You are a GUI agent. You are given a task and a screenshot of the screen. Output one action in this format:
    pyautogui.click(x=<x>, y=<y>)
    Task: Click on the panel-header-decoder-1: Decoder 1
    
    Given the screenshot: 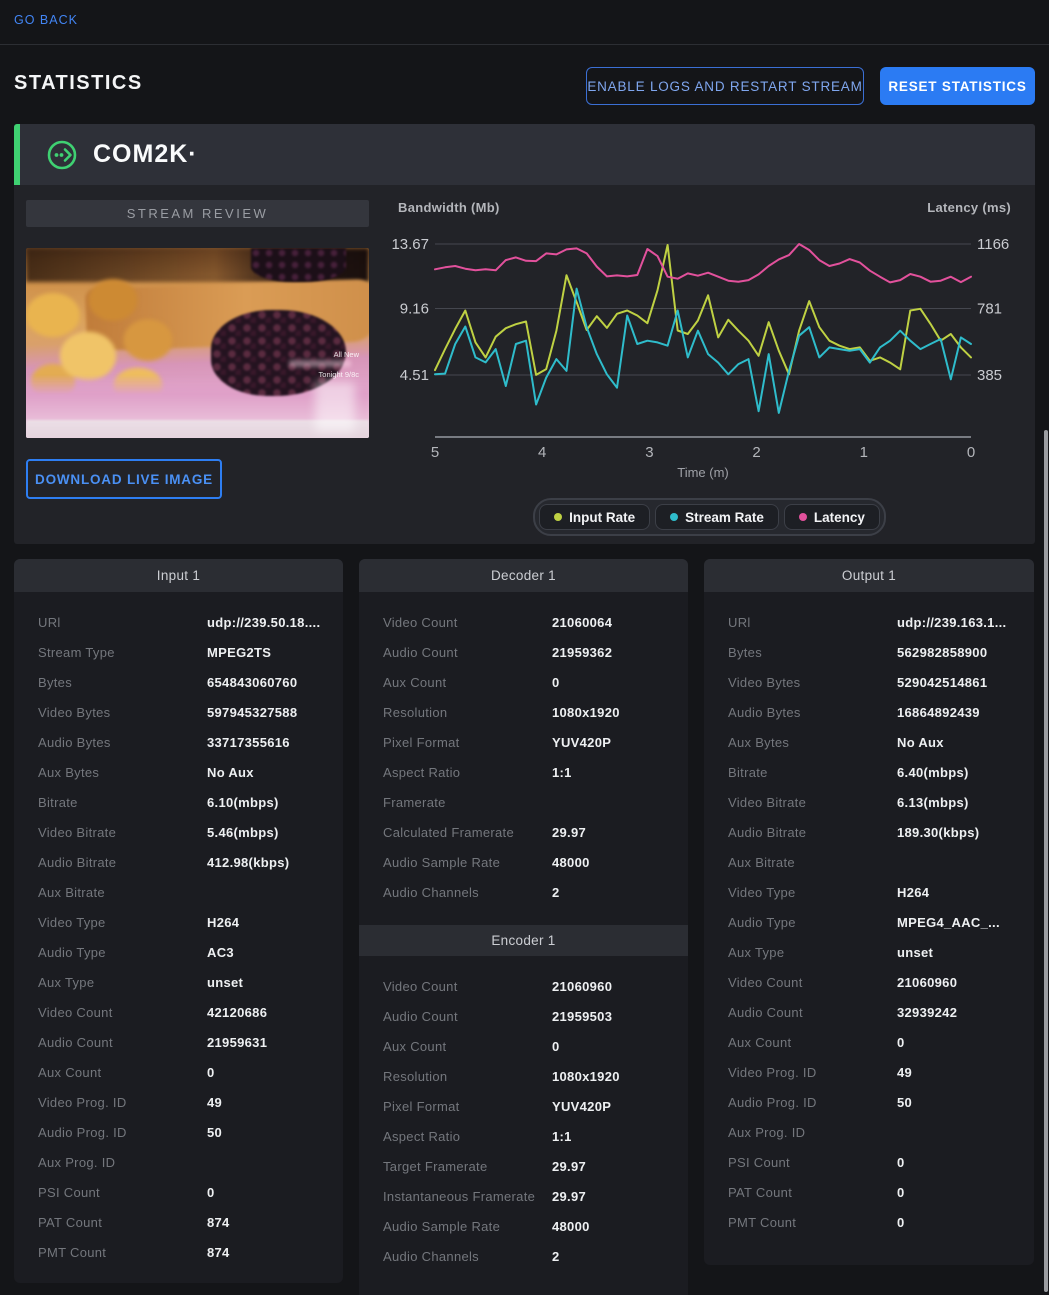 What is the action you would take?
    pyautogui.click(x=523, y=575)
    